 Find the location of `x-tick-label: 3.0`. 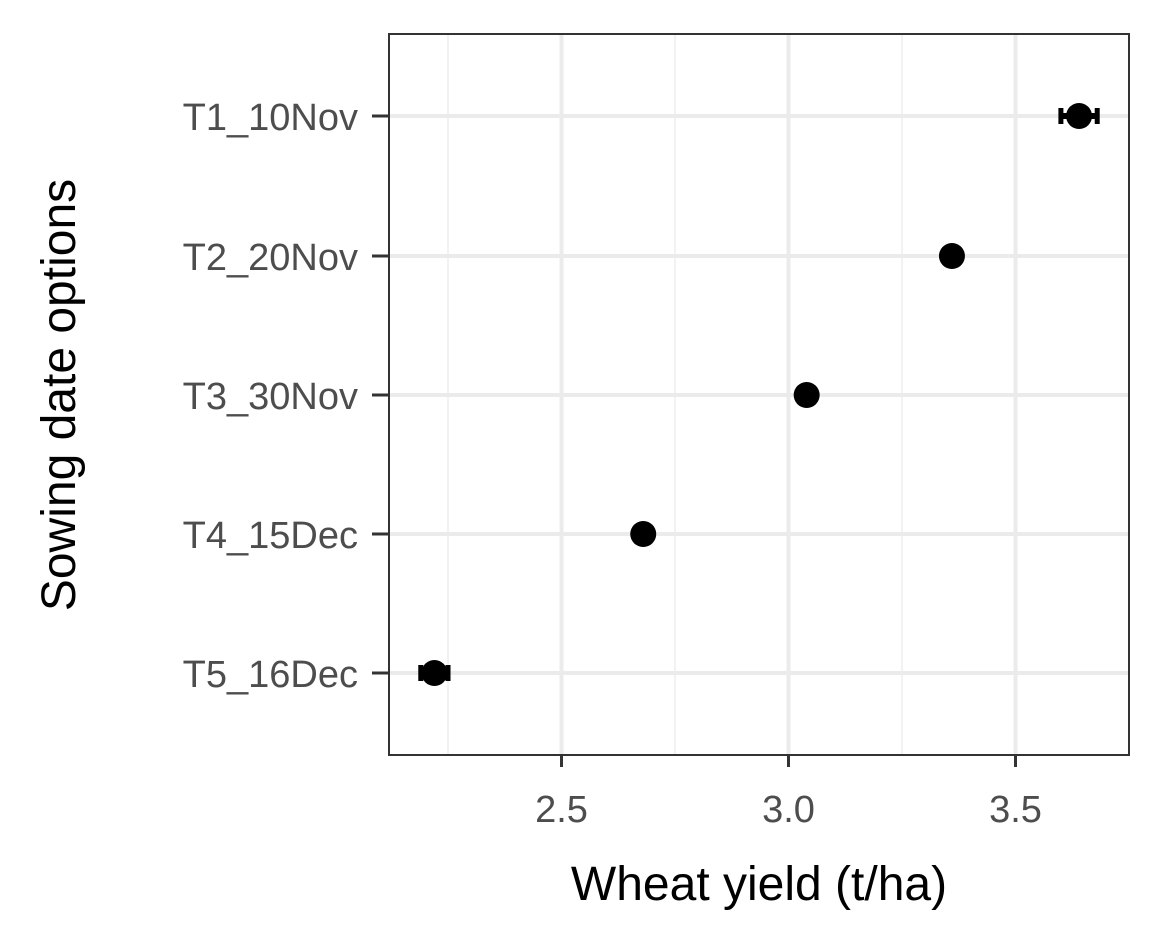

x-tick-label: 3.0 is located at coordinates (788, 810).